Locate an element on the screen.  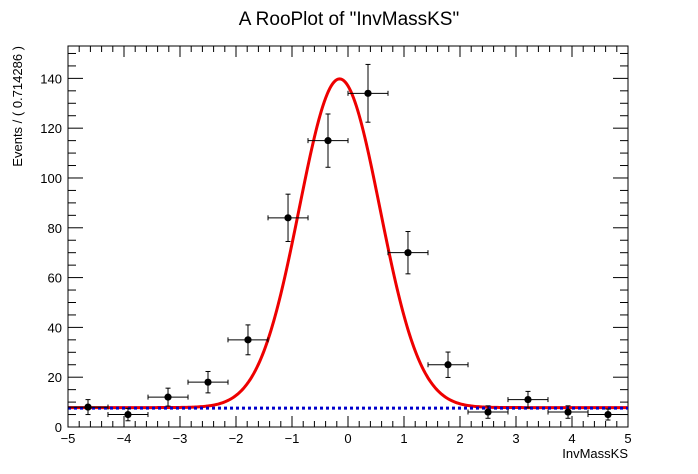
x-tick-label: −1 is located at coordinates (292, 438).